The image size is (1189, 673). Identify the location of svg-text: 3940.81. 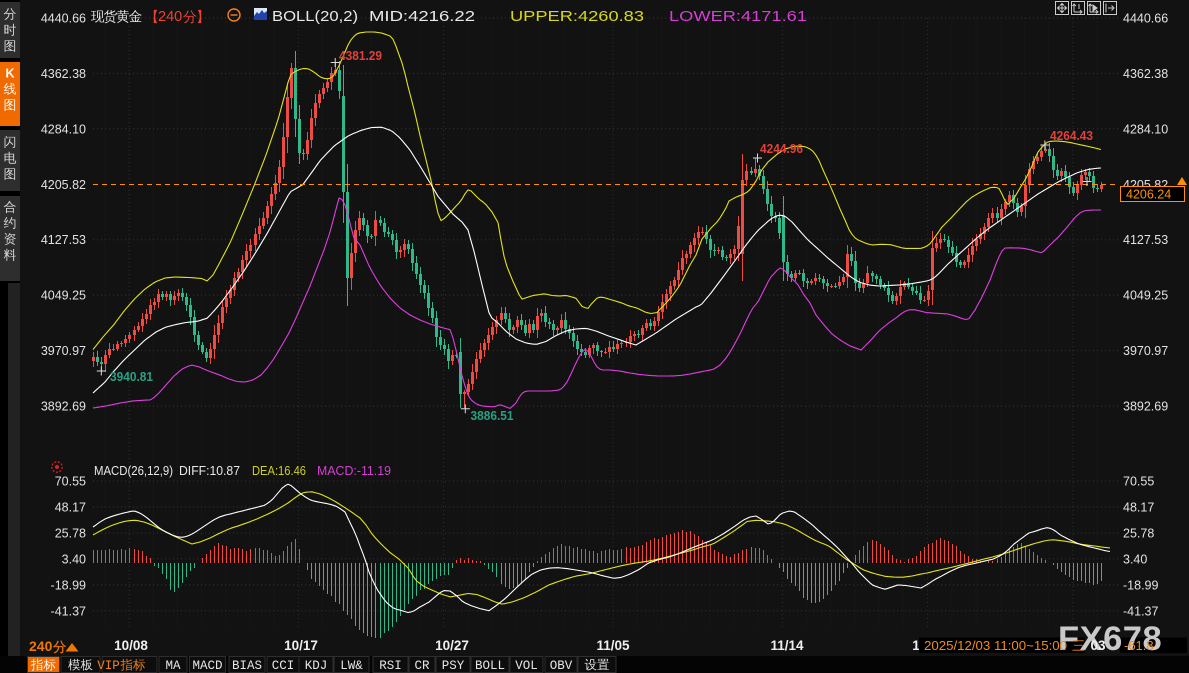
(131, 376).